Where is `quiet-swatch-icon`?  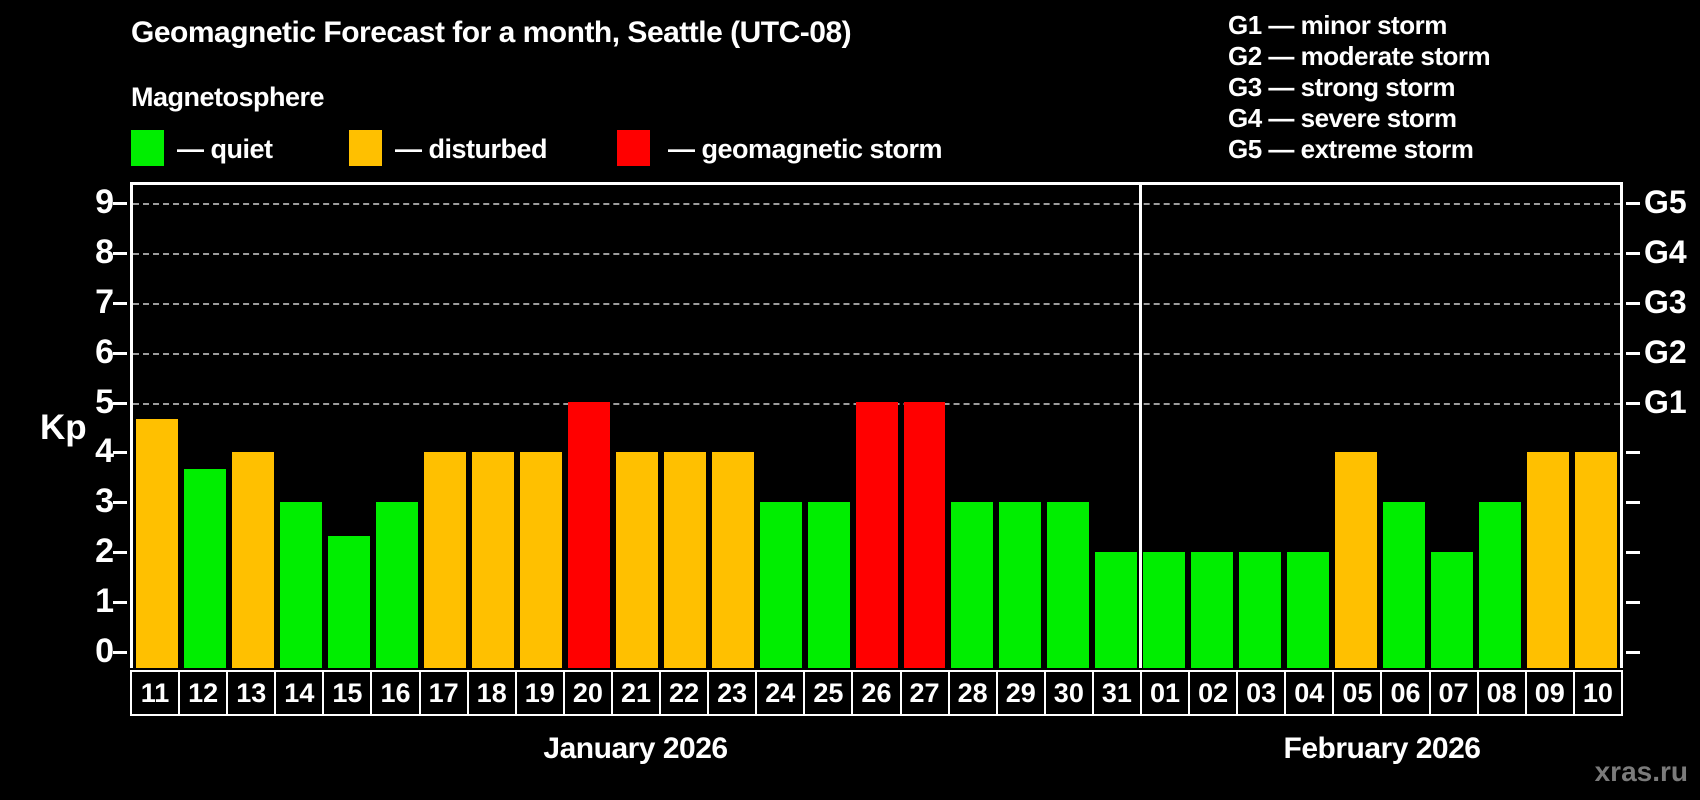 quiet-swatch-icon is located at coordinates (147, 148).